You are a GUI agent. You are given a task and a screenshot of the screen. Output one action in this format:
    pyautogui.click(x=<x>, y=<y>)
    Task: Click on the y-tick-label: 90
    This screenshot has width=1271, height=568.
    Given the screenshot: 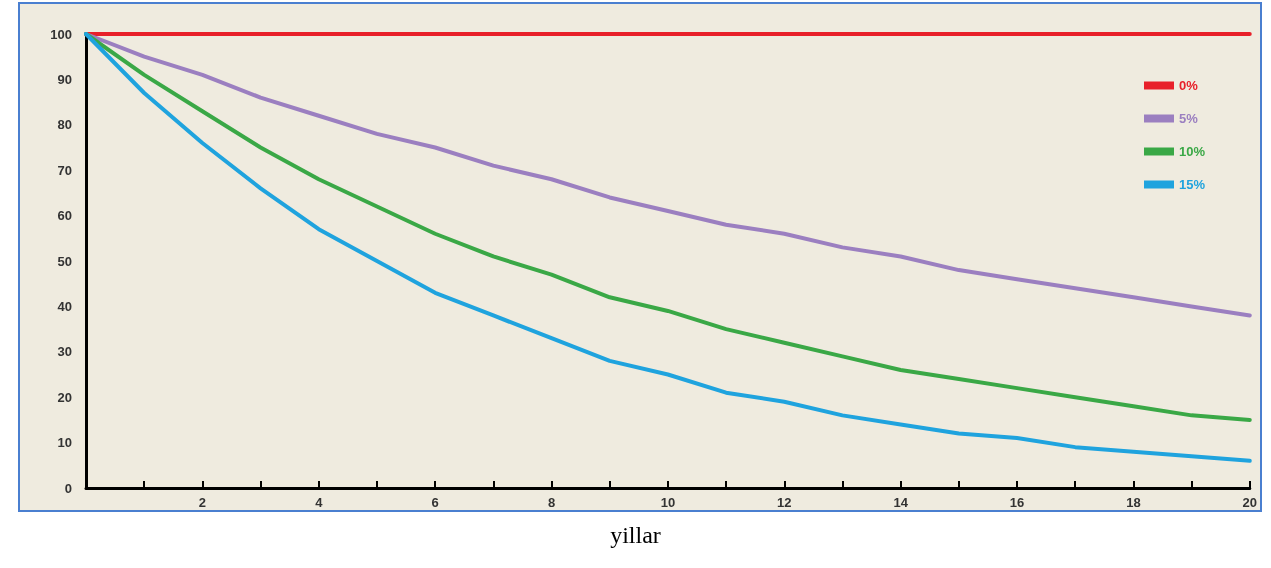 What is the action you would take?
    pyautogui.click(x=64, y=79)
    